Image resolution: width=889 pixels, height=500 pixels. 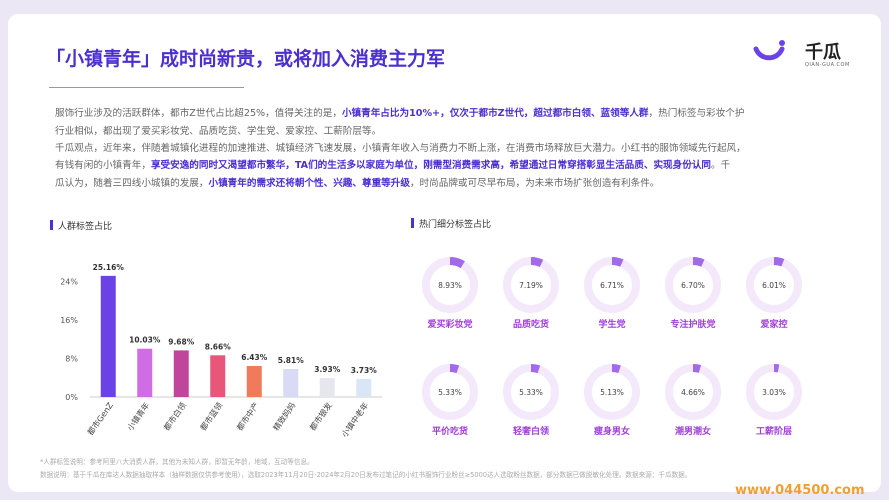 What do you see at coordinates (254, 357) in the screenshot?
I see `bar-value-label: 6.43%` at bounding box center [254, 357].